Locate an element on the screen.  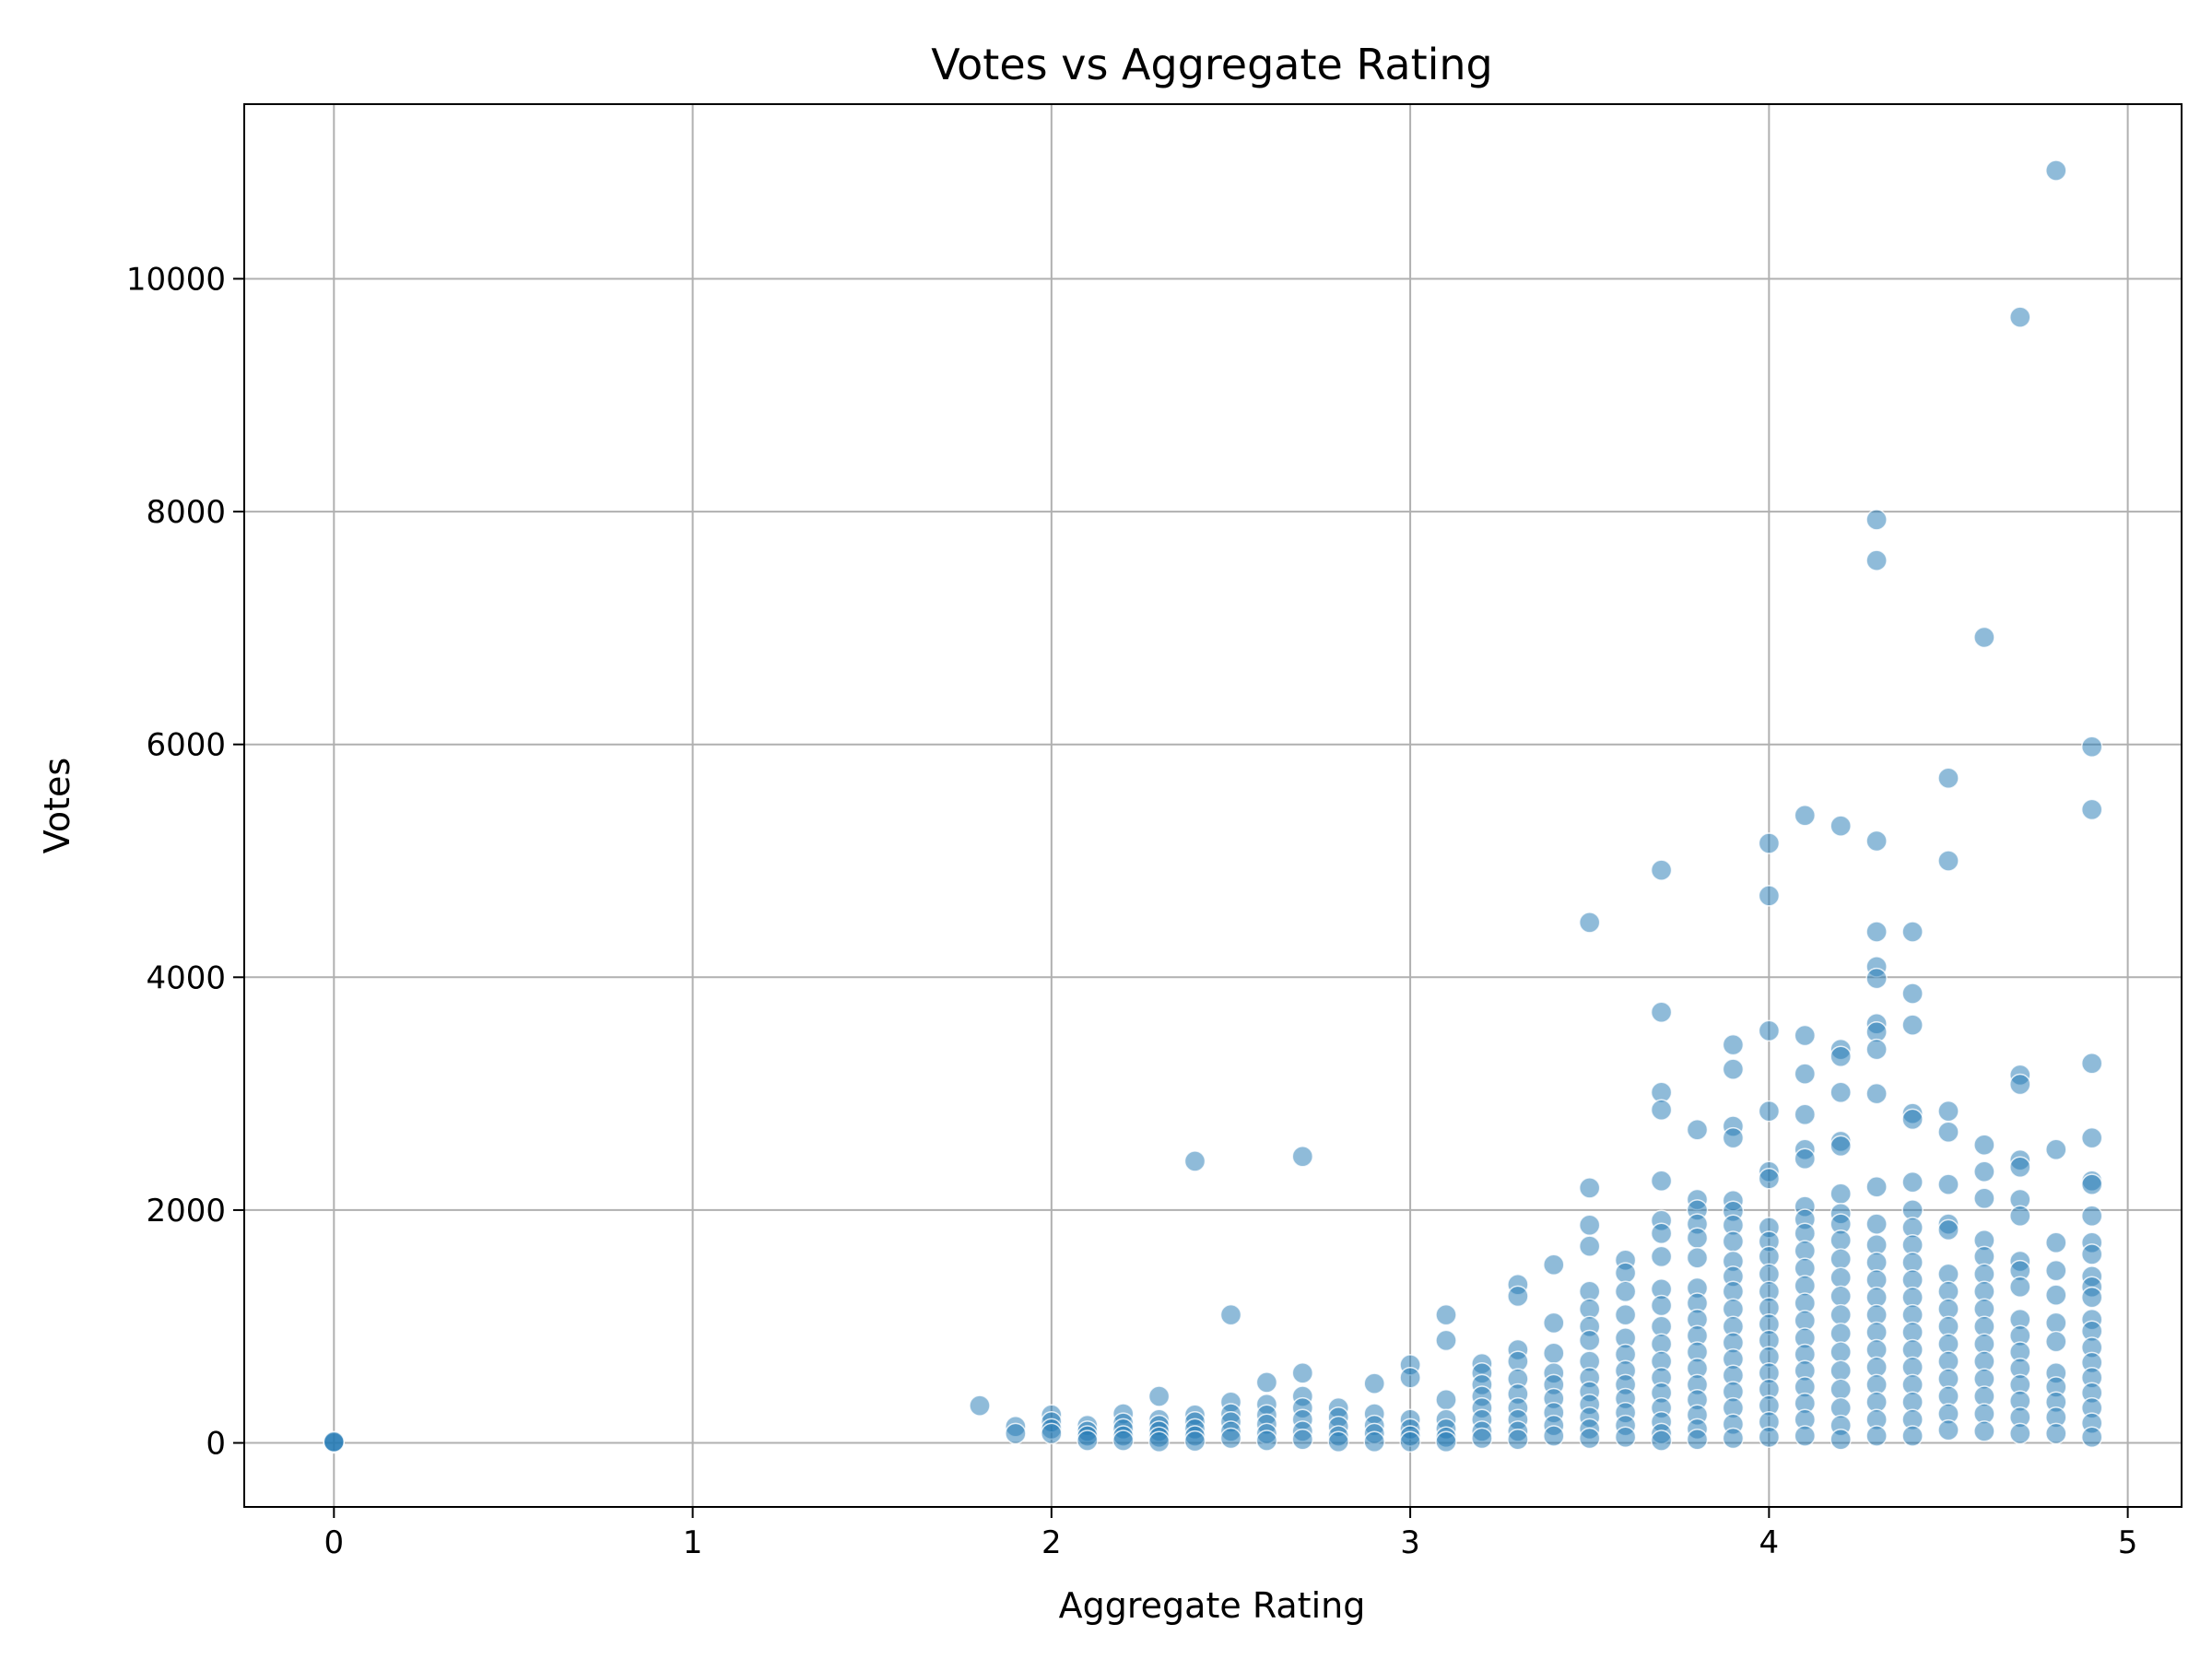
x-tick-label: 3 is located at coordinates (1410, 1542).